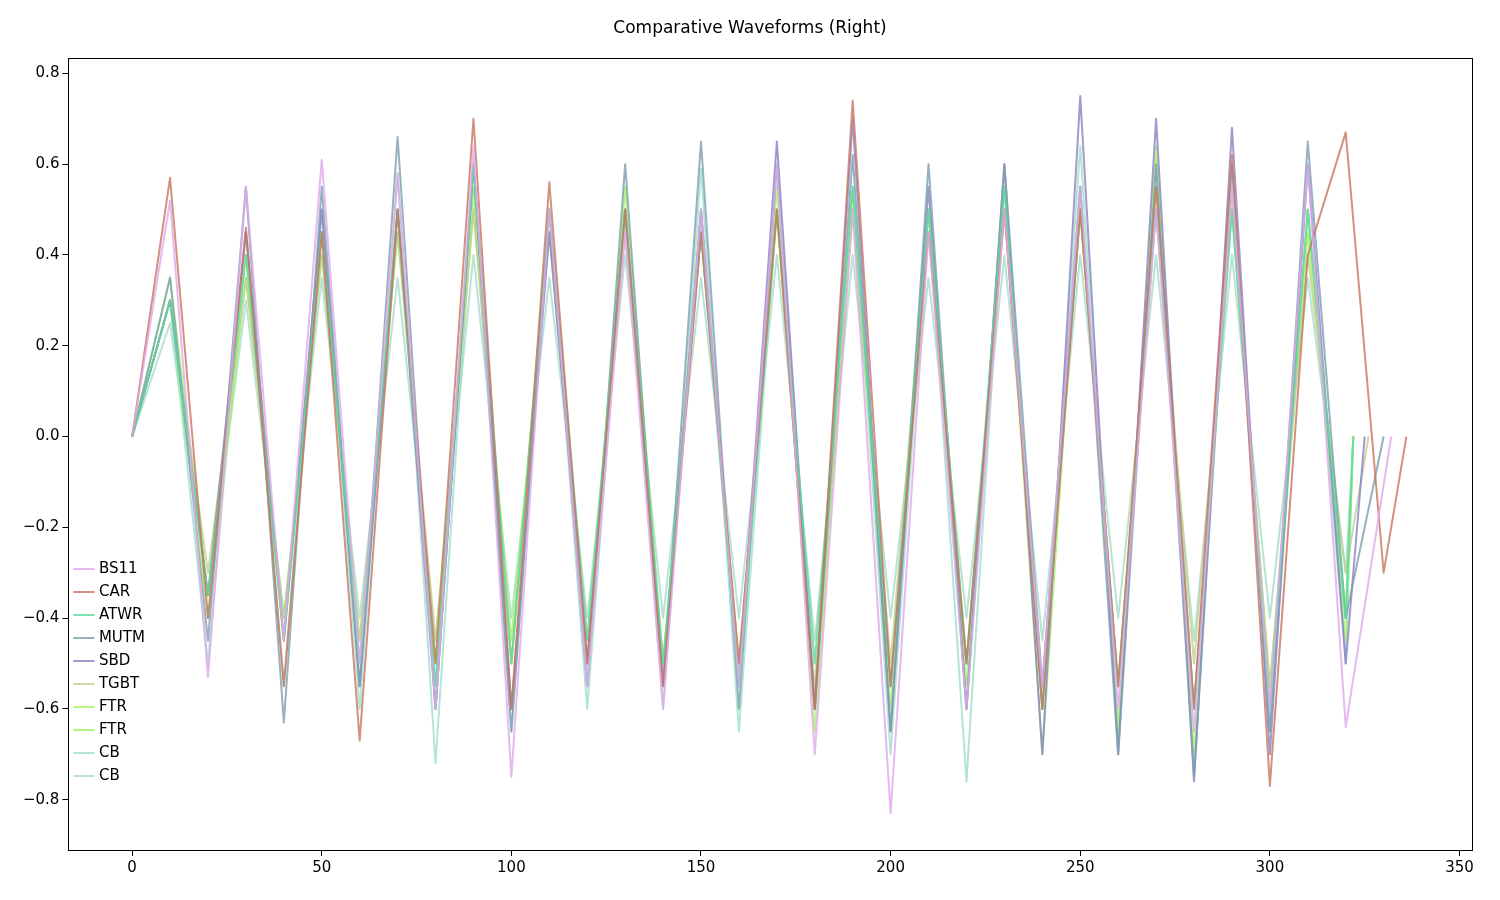  I want to click on y-tick-label: −0.2, so click(41, 526).